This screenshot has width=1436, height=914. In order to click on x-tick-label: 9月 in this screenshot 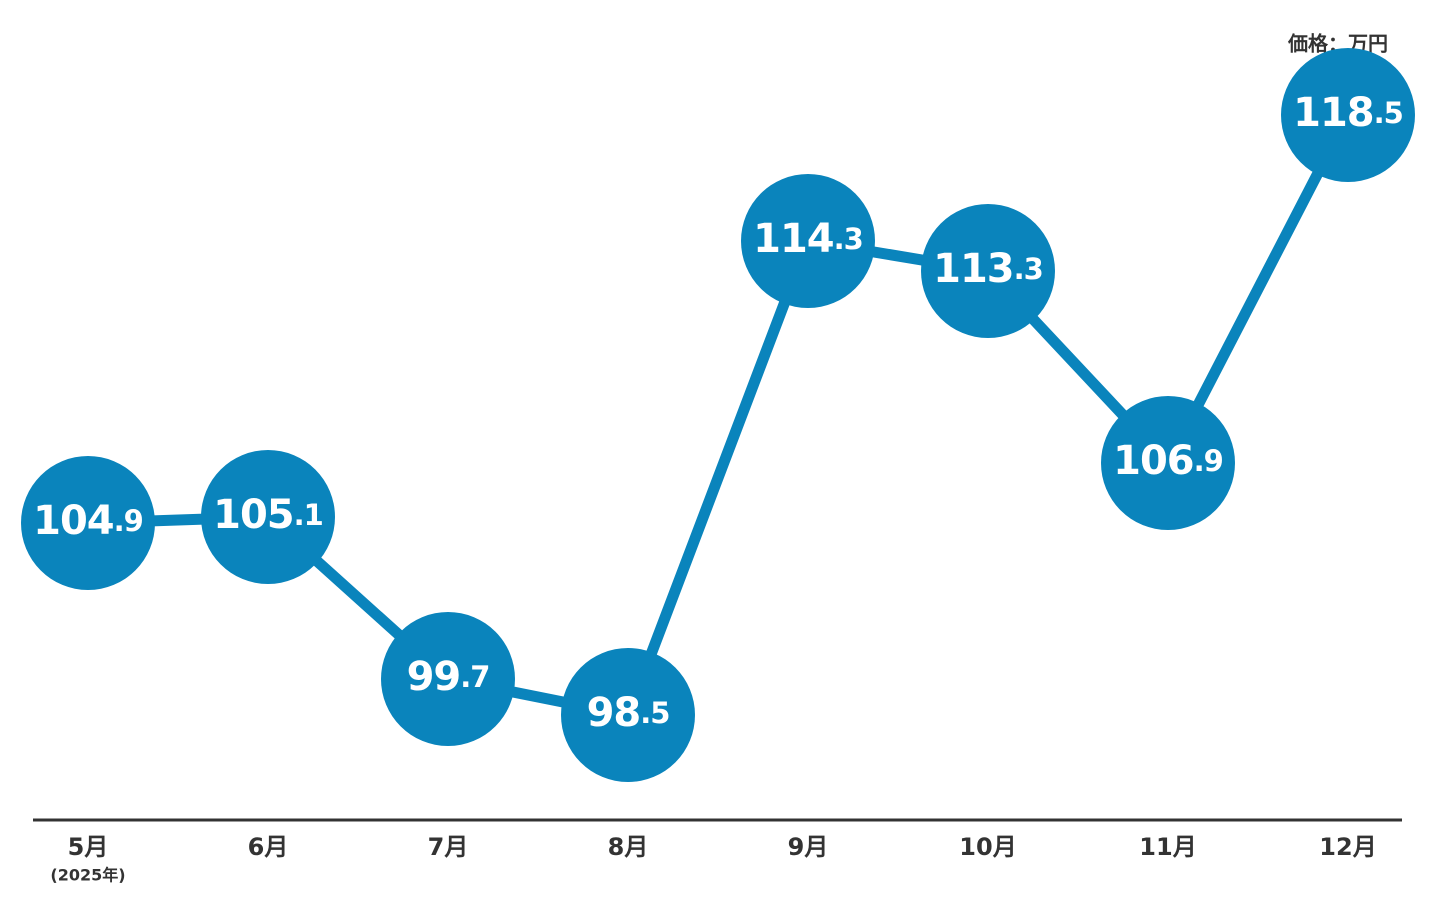, I will do `click(808, 847)`.